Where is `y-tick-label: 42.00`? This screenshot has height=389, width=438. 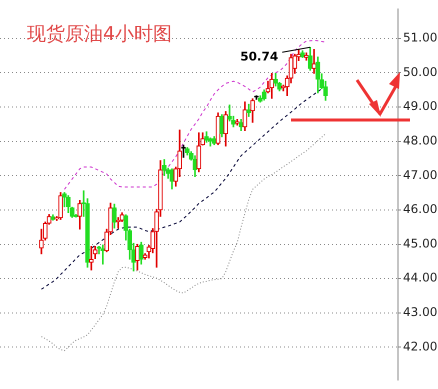
y-tick-label: 42.00 is located at coordinates (420, 346).